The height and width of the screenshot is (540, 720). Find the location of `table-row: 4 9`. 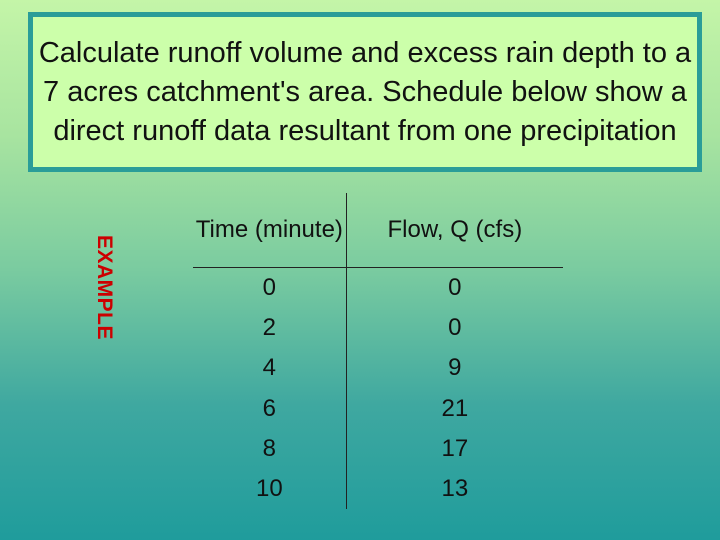

table-row: 4 9 is located at coordinates (378, 368).